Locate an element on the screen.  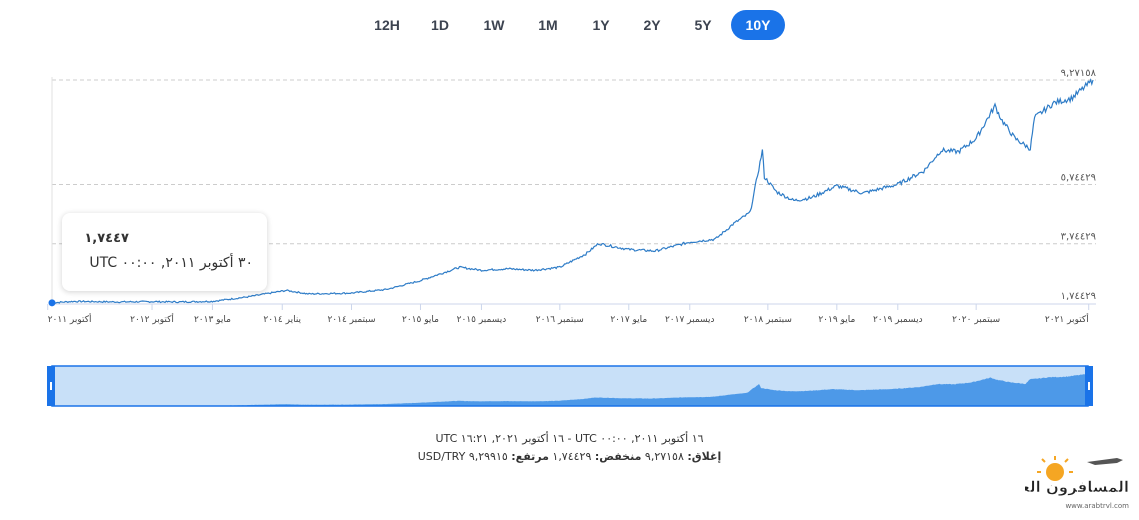
close-value: ٩,٢٧١٥٨ is located at coordinates (664, 456).